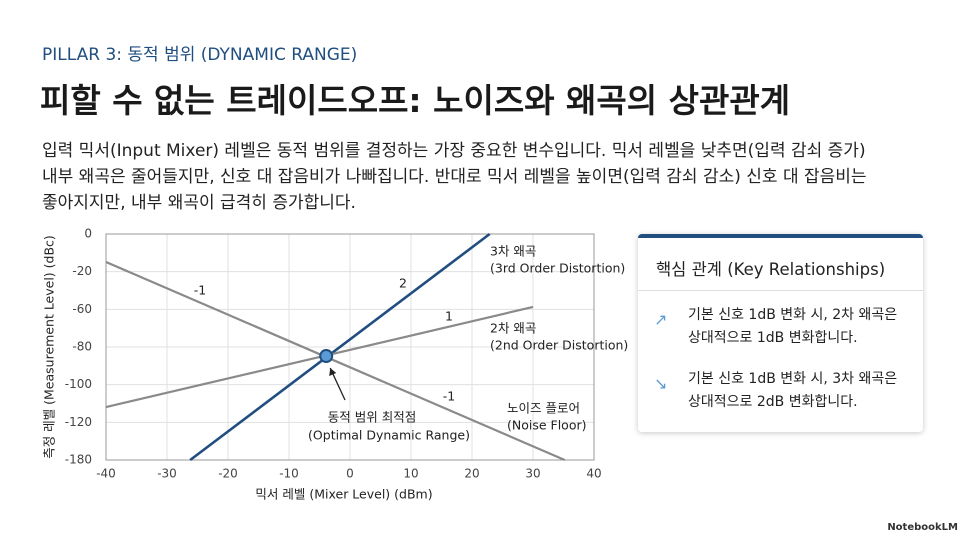  Describe the element at coordinates (922, 527) in the screenshot. I see `brand: NotebookLM` at that location.